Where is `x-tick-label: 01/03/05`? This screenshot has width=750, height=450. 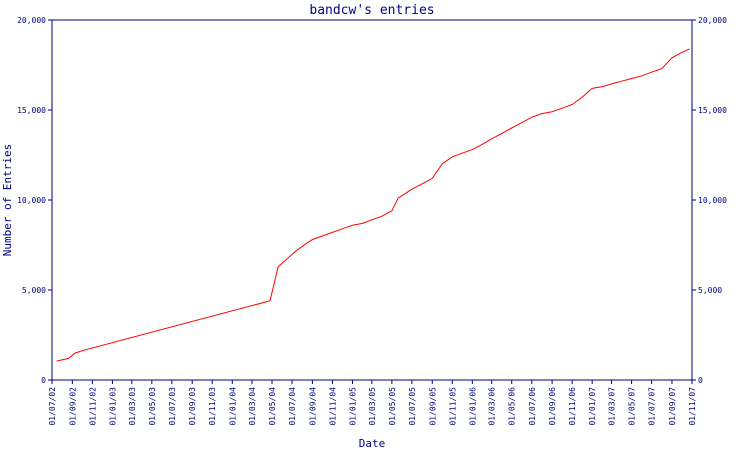
x-tick-label: 01/03/05 is located at coordinates (372, 406).